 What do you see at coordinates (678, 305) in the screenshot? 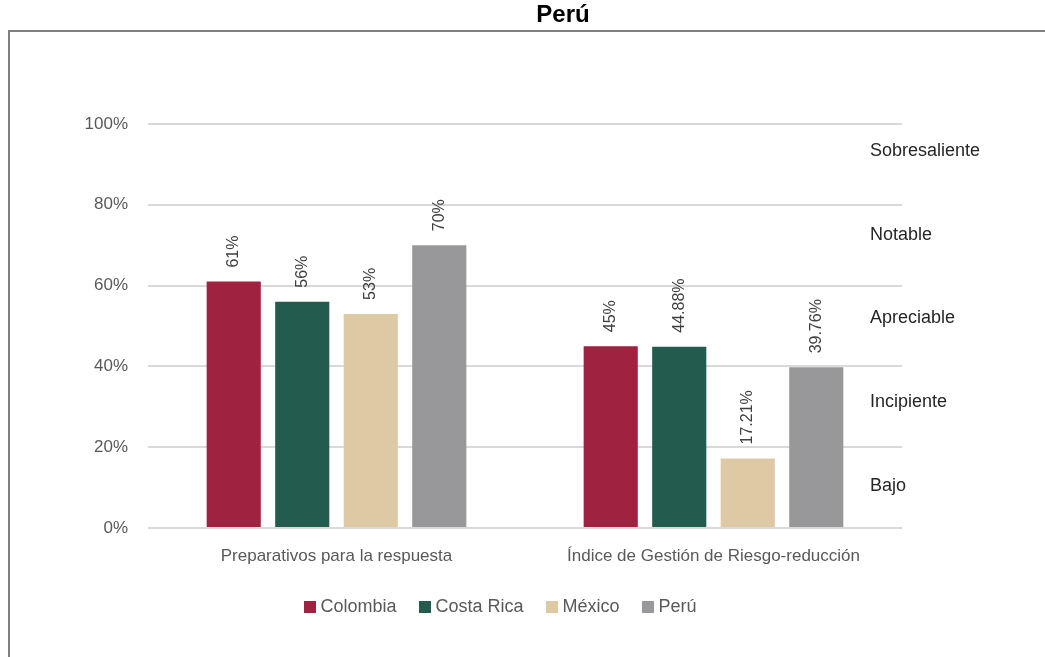
I see `data-label: 44.88%` at bounding box center [678, 305].